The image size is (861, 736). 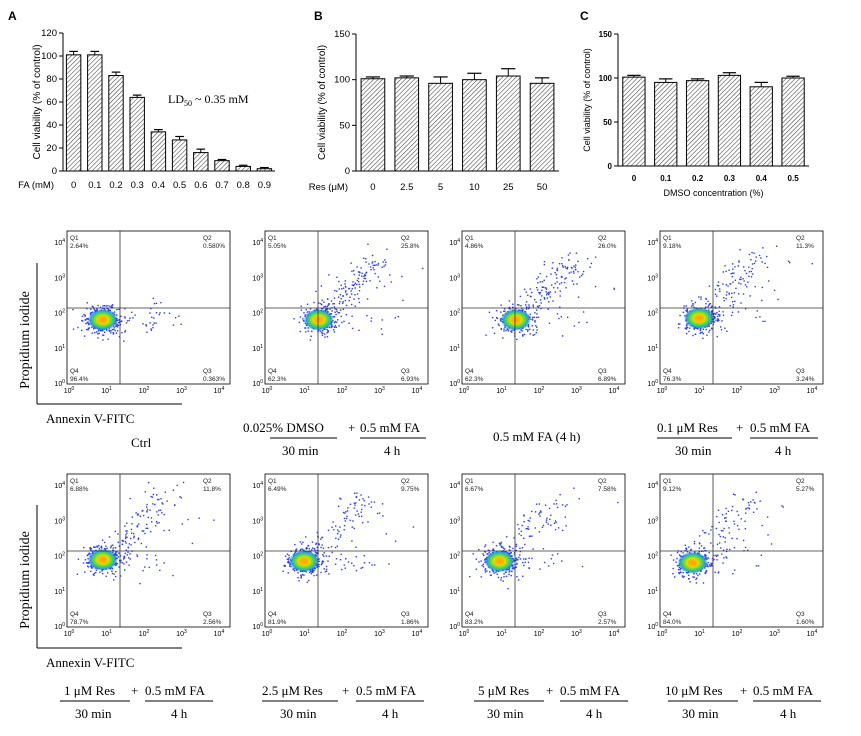 I want to click on quadrant-q4-label: Q4, so click(x=667, y=371).